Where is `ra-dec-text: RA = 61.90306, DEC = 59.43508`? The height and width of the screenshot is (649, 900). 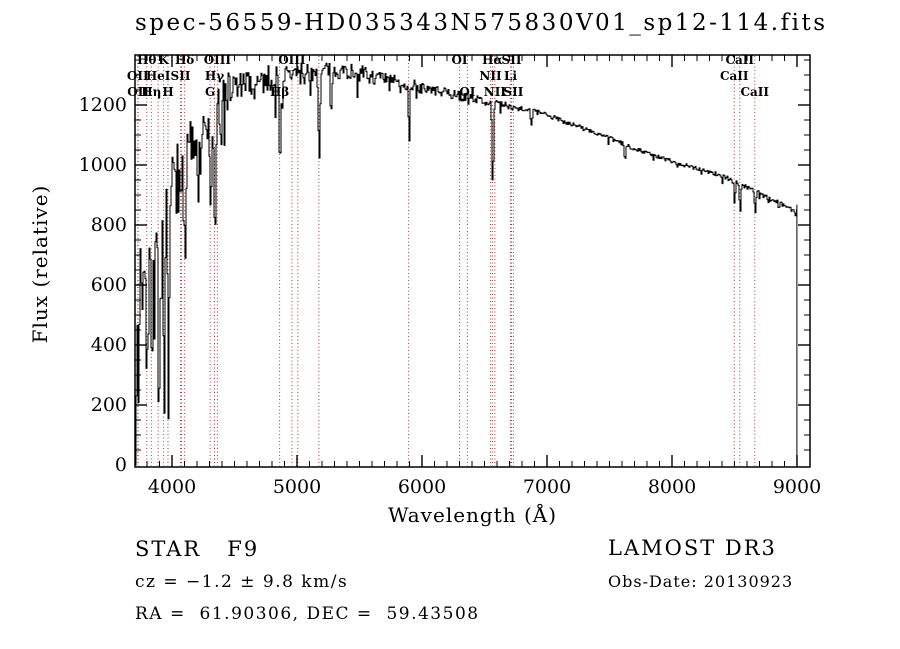
ra-dec-text: RA = 61.90306, DEC = 59.43508 is located at coordinates (307, 614).